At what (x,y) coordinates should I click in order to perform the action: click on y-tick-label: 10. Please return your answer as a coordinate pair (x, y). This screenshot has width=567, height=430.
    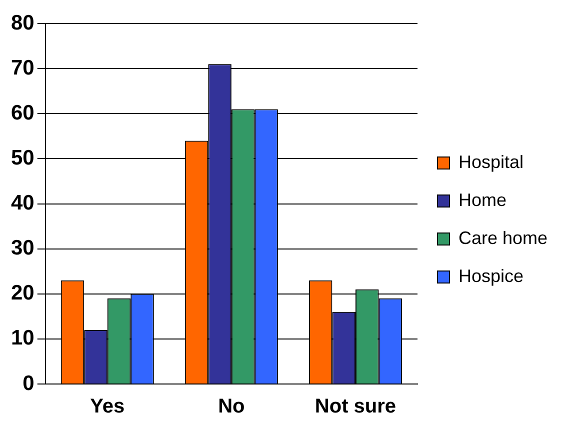
    Looking at the image, I should click on (22, 338).